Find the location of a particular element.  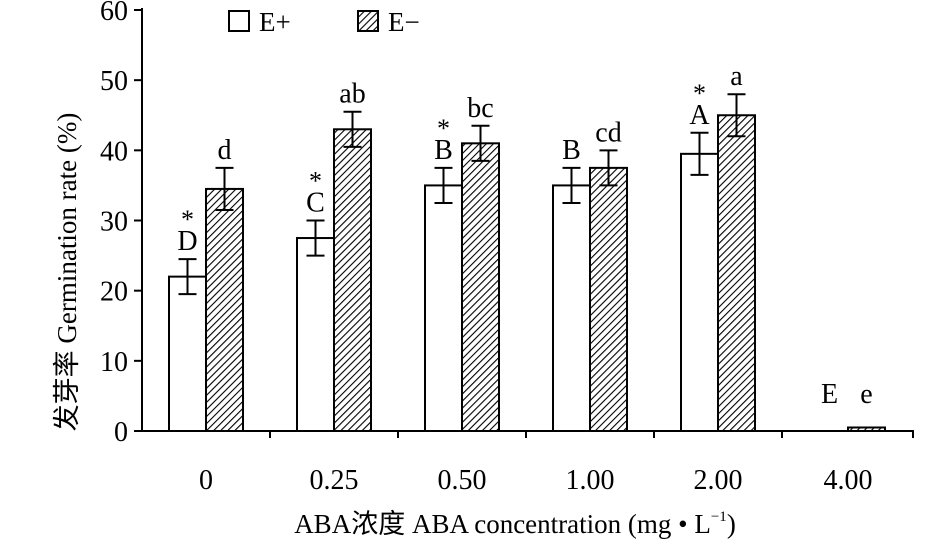

significance-letter: D is located at coordinates (187, 241).